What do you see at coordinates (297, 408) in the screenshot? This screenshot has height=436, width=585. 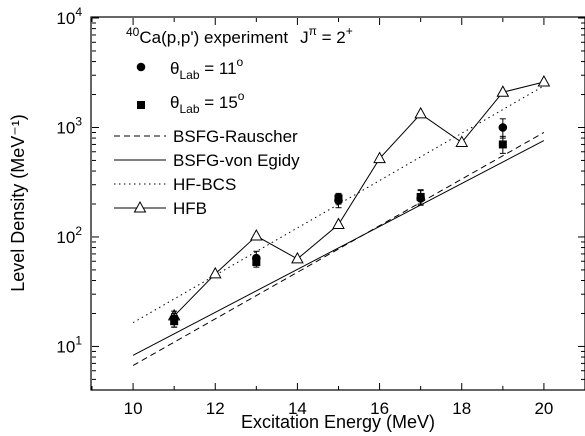 I see `x-tick-label: 14` at bounding box center [297, 408].